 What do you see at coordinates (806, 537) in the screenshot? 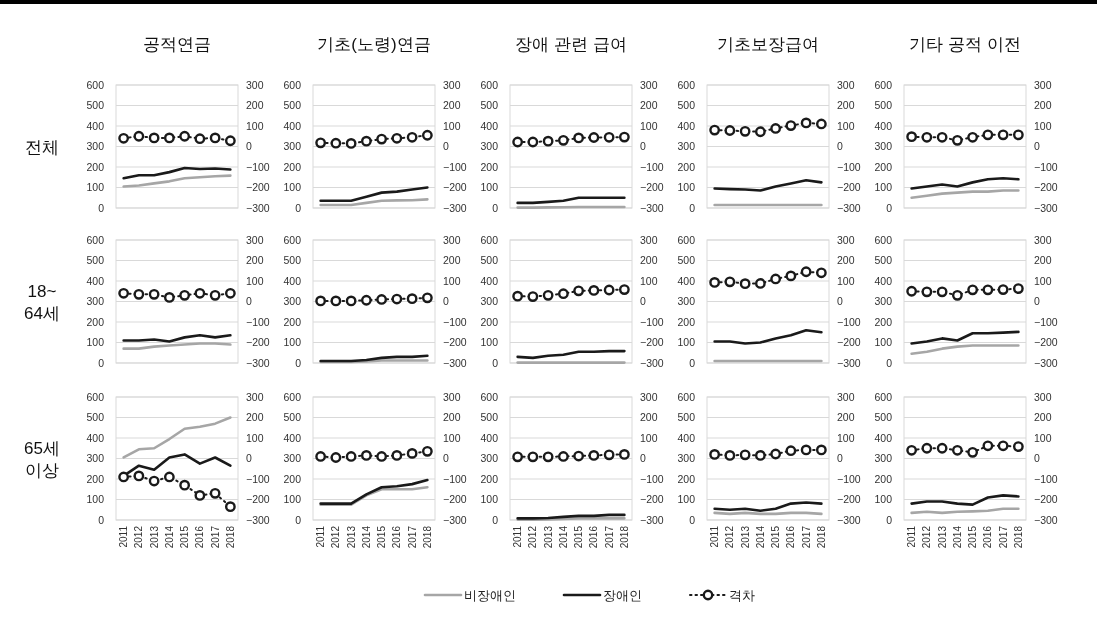
I see `x-tick-label: 2017` at bounding box center [806, 537].